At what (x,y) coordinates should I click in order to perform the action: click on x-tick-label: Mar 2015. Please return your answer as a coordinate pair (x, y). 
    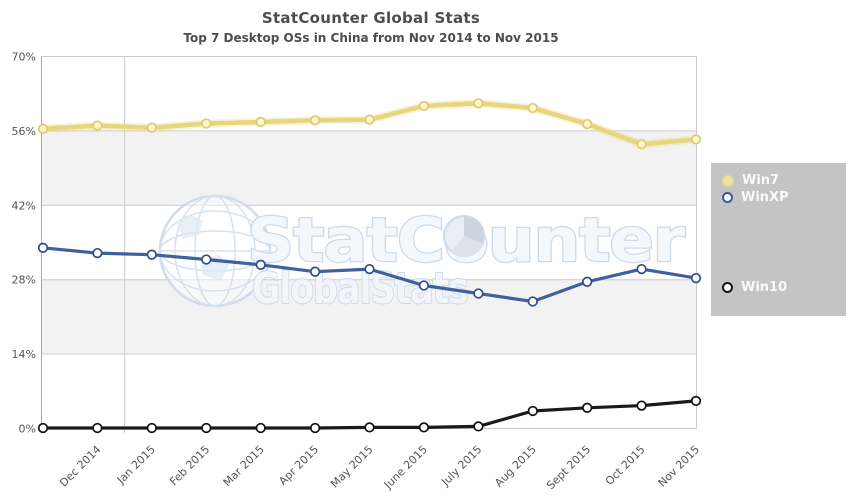
    Looking at the image, I should click on (244, 466).